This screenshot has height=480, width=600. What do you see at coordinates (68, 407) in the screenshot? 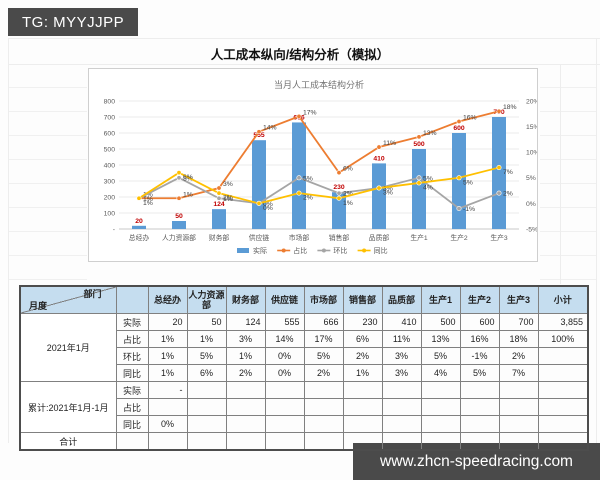
I see `group-label: 累计:2021年1月-1月` at bounding box center [68, 407].